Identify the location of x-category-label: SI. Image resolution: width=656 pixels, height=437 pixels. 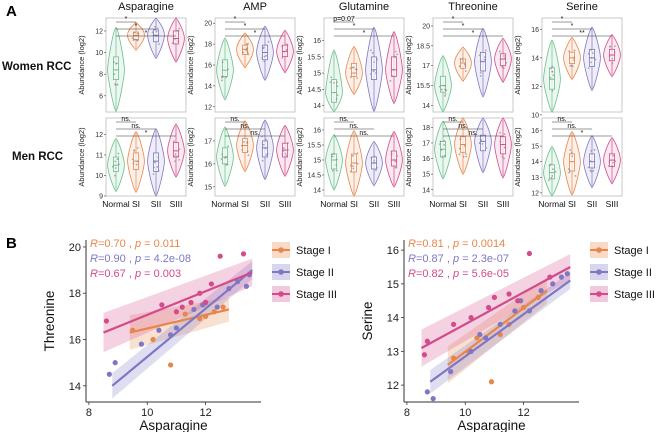
(354, 204).